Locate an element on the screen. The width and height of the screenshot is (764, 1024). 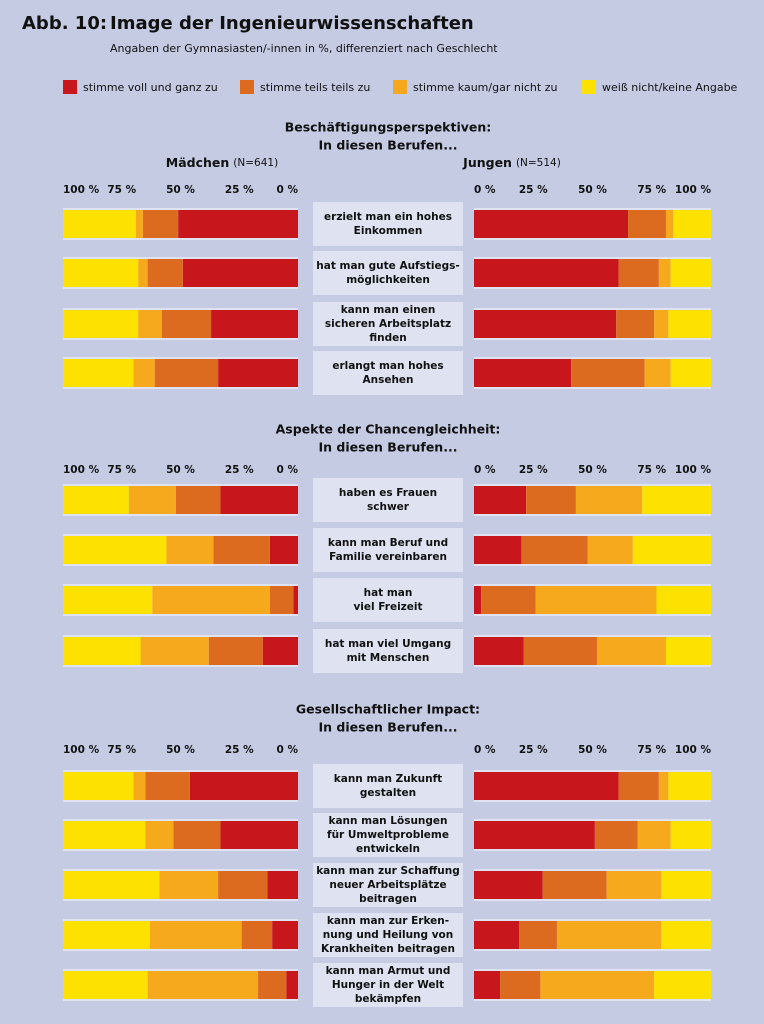
panel-header: Jungen (N=514) is located at coordinates (511, 162).